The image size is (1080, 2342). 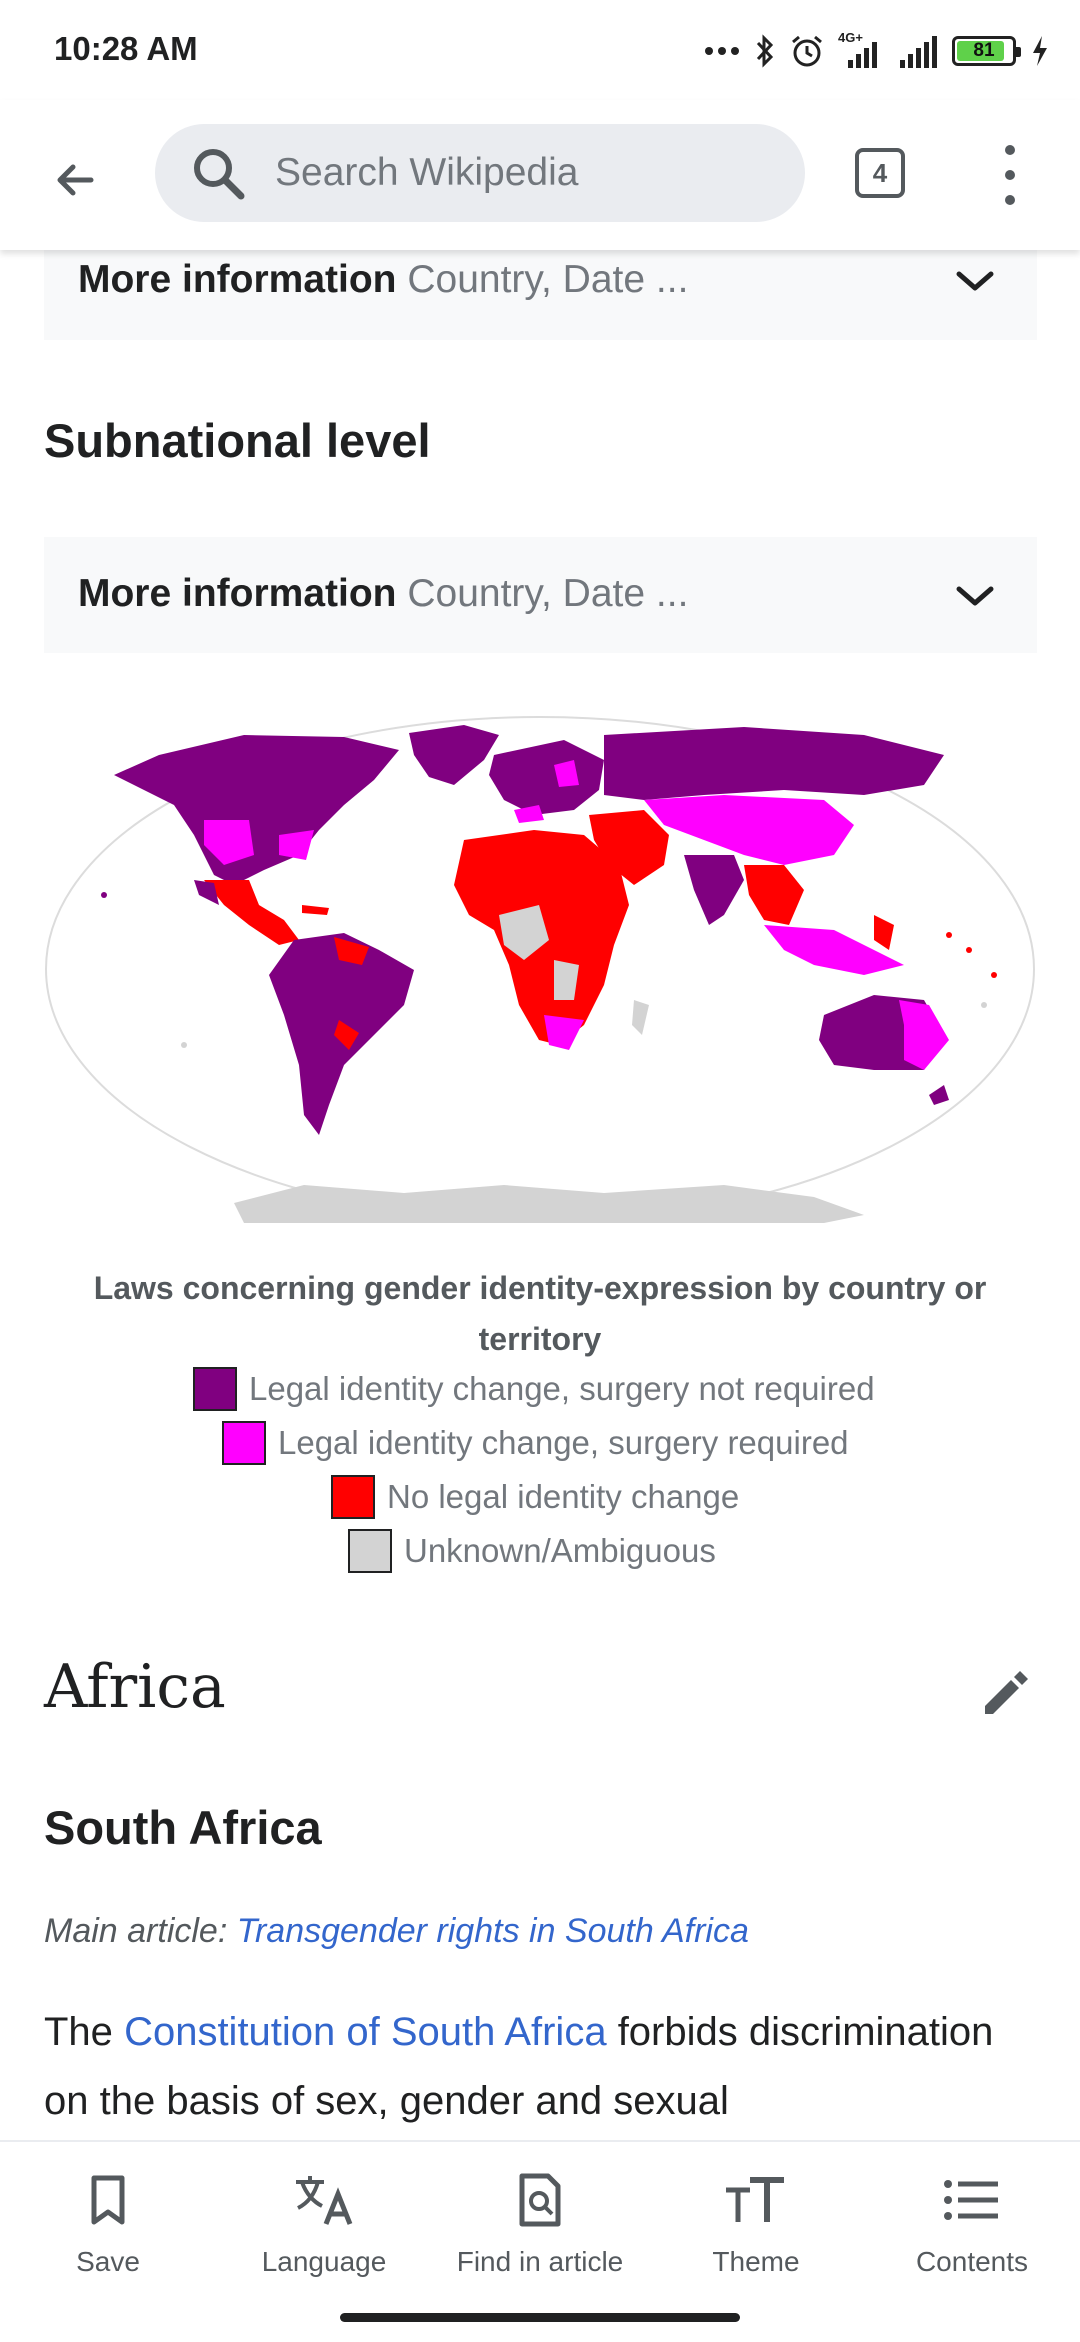 I want to click on app-bar: Search Wikipedia 4, so click(x=540, y=175).